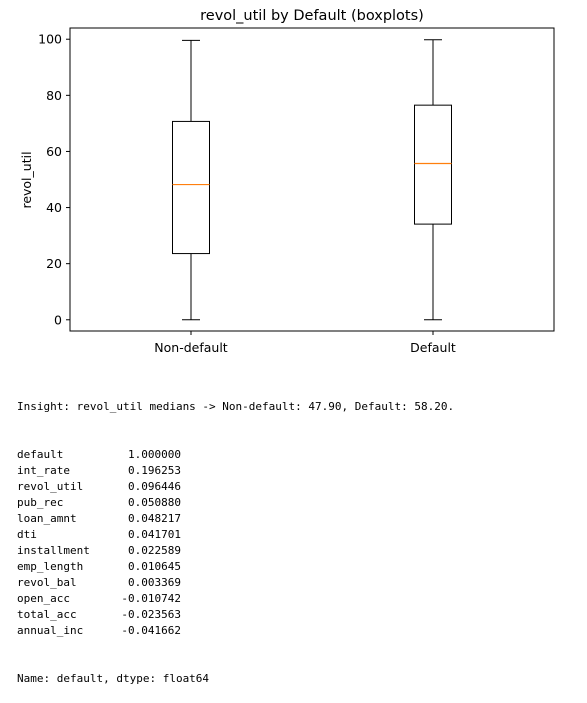 The width and height of the screenshot is (587, 703). What do you see at coordinates (235, 503) in the screenshot?
I see `correlation-row: pub_rec 0.050880` at bounding box center [235, 503].